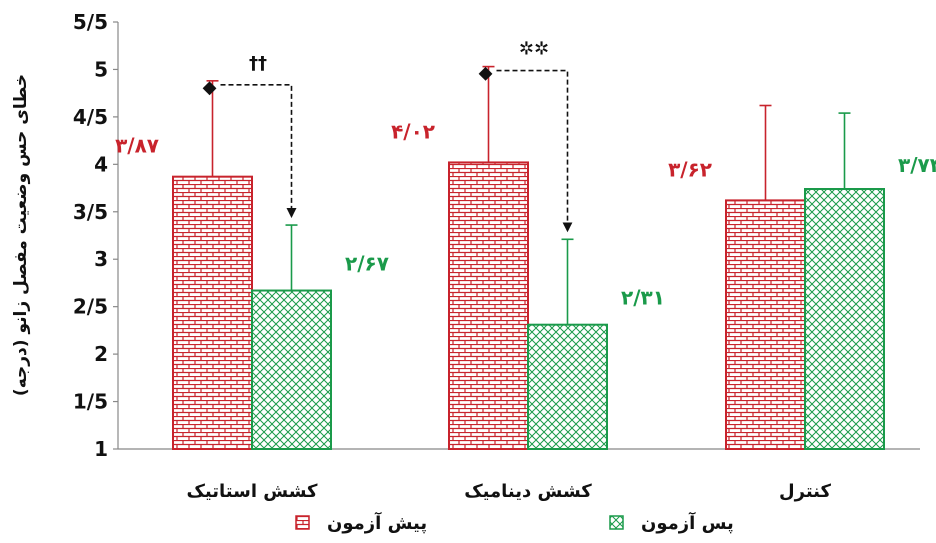  What do you see at coordinates (90, 117) in the screenshot?
I see `y-tick-label: 4/5` at bounding box center [90, 117].